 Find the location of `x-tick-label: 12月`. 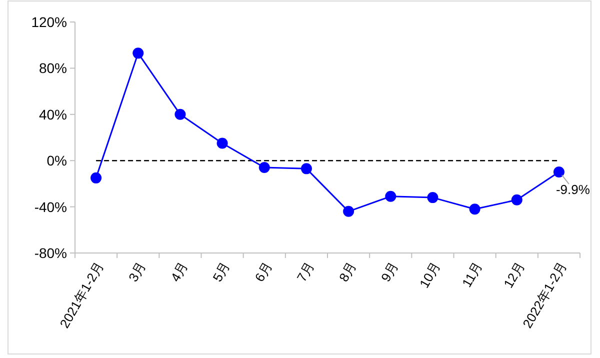

x-tick-label: 12月 is located at coordinates (514, 275).